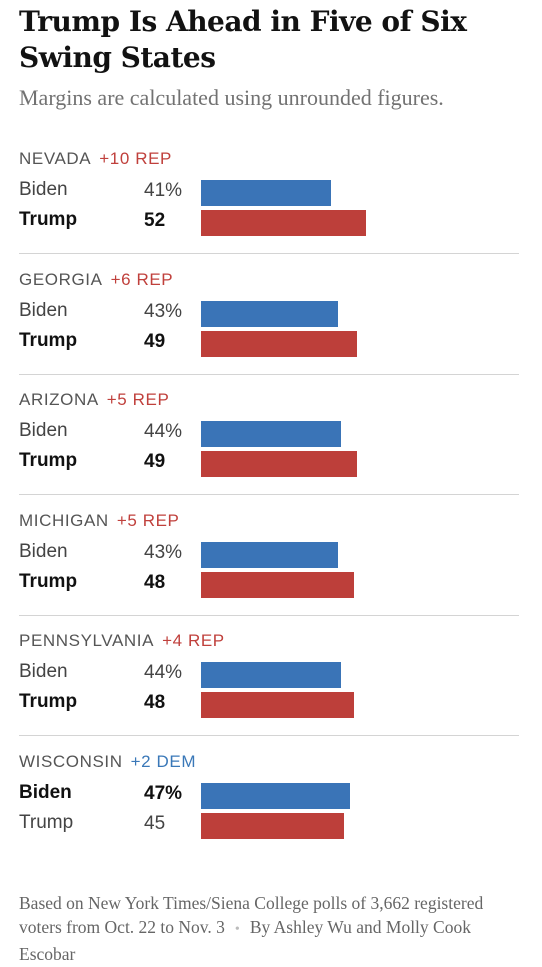 This screenshot has height=967, width=542. Describe the element at coordinates (64, 520) in the screenshot. I see `state-name: MICHIGAN` at that location.